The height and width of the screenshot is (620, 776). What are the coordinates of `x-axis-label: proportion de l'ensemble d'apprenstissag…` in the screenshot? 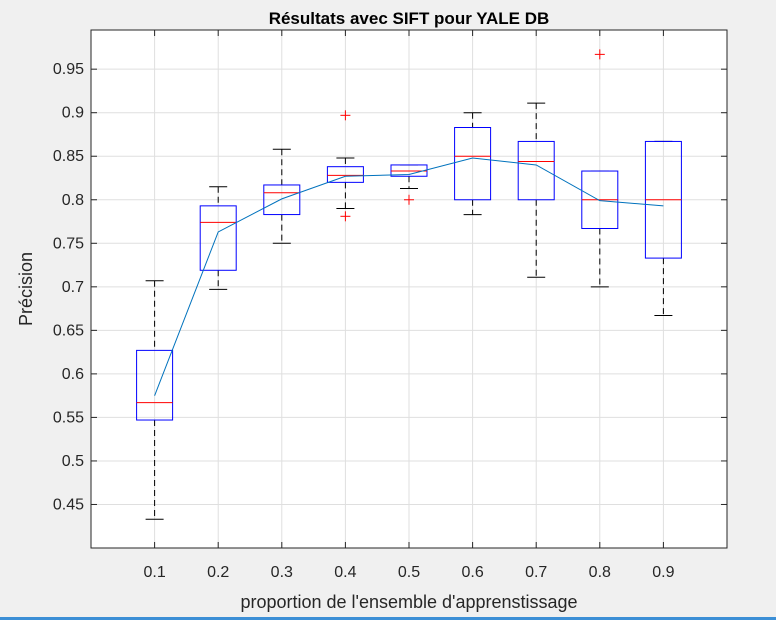 It's located at (408, 602).